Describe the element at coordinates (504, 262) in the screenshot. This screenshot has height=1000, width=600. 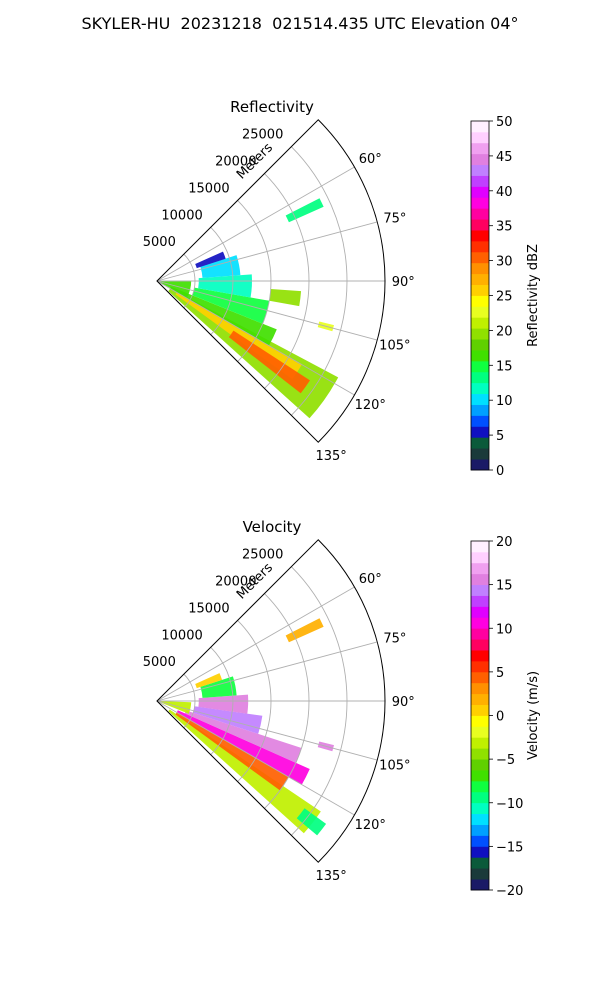
I see `colorbar-tick-label: 30` at that location.